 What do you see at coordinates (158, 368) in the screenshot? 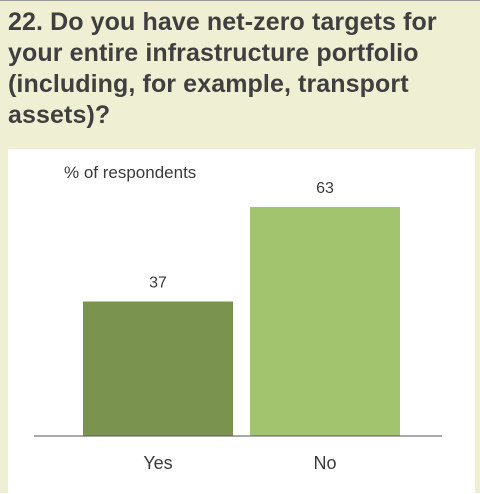
I see `bar-yes` at bounding box center [158, 368].